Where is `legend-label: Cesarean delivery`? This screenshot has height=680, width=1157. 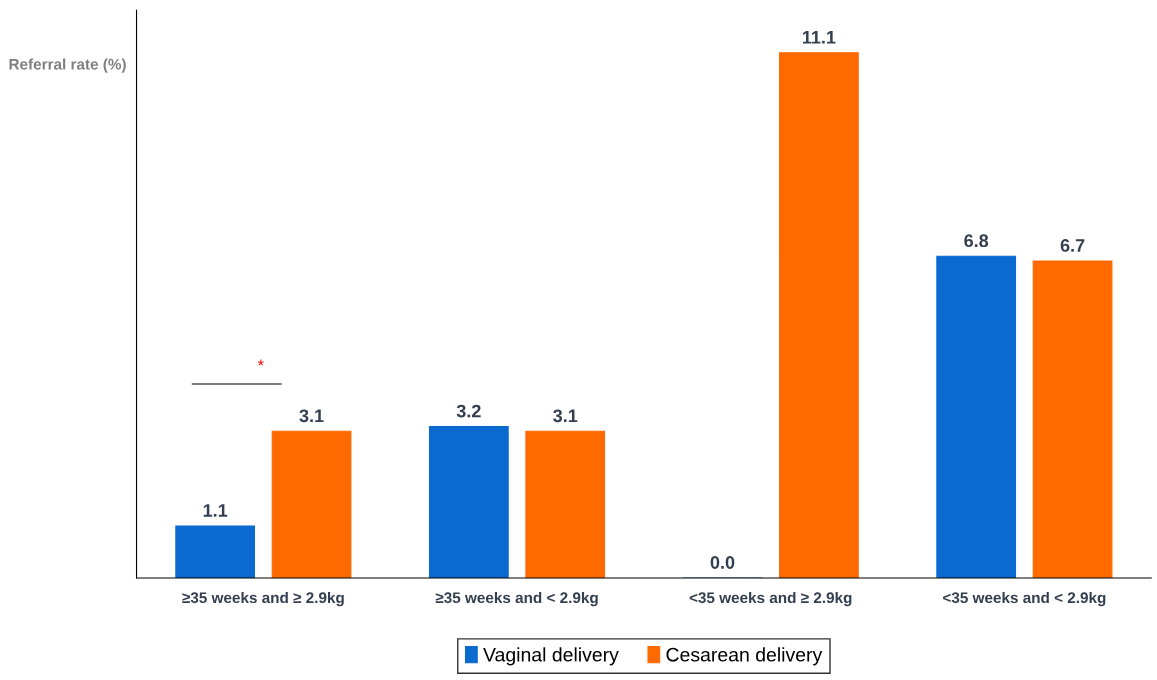
legend-label: Cesarean delivery is located at coordinates (744, 656).